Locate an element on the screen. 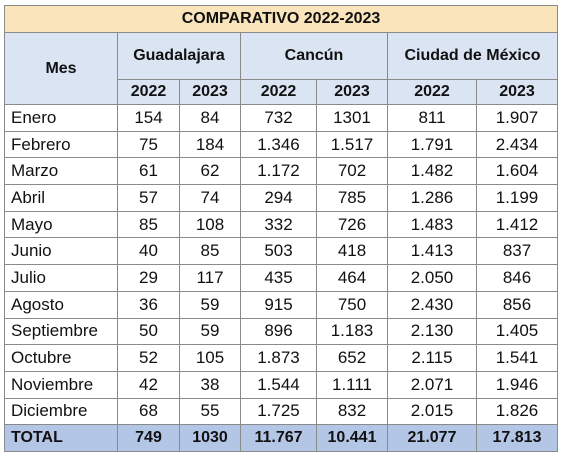  value-cell: 154 is located at coordinates (148, 118).